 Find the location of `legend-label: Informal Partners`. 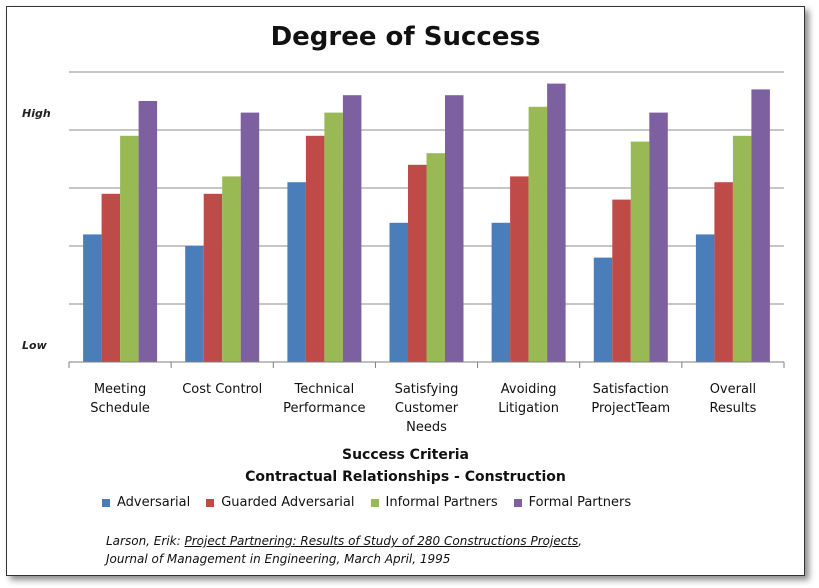

legend-label: Informal Partners is located at coordinates (441, 502).